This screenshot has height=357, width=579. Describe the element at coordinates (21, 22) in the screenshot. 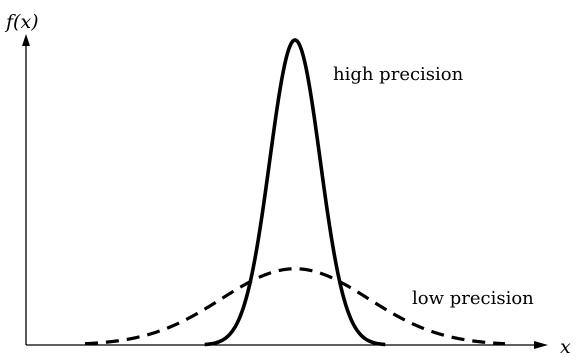

I see `y-axis-label: f(x)` at that location.